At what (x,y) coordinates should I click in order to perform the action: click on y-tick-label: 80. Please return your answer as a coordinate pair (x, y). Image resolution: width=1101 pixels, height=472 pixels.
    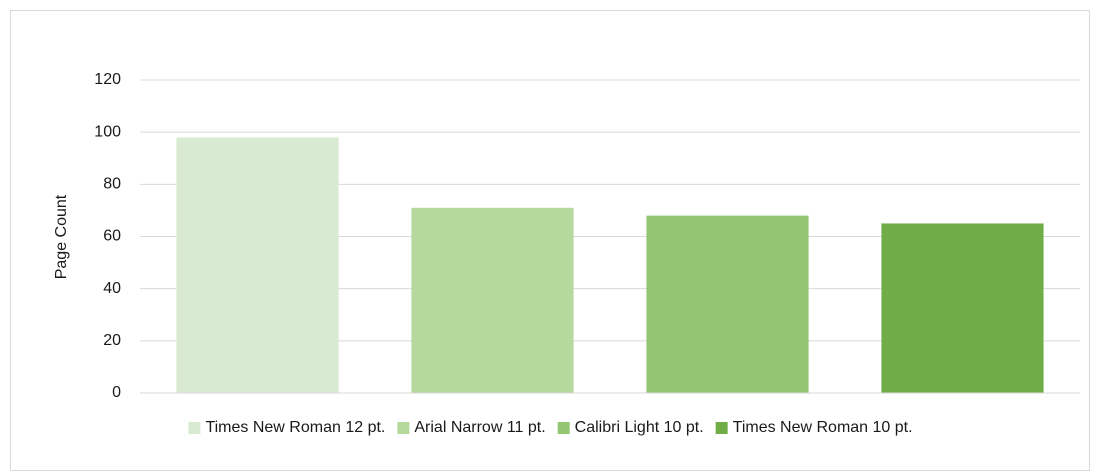
    Looking at the image, I should click on (112, 184).